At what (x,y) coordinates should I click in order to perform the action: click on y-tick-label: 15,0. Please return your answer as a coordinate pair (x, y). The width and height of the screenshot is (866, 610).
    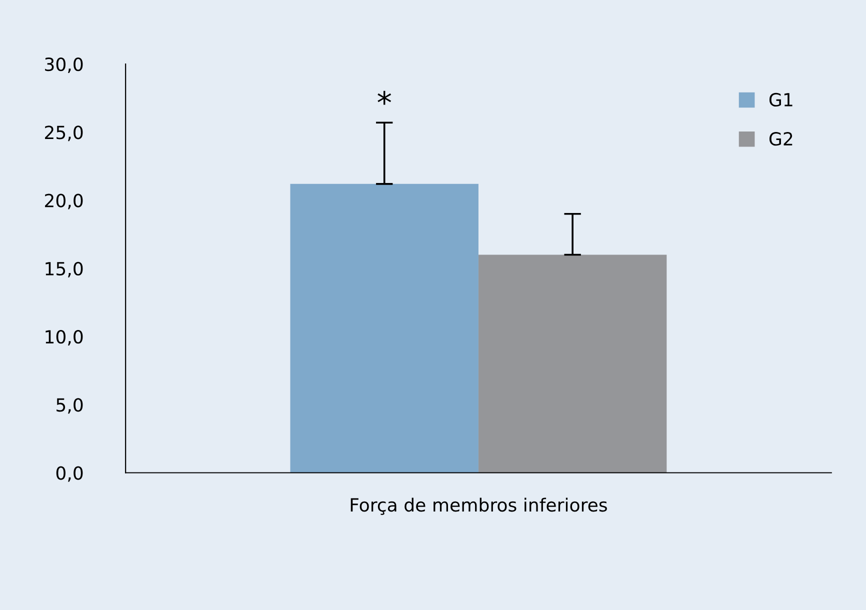
    Looking at the image, I should click on (64, 270).